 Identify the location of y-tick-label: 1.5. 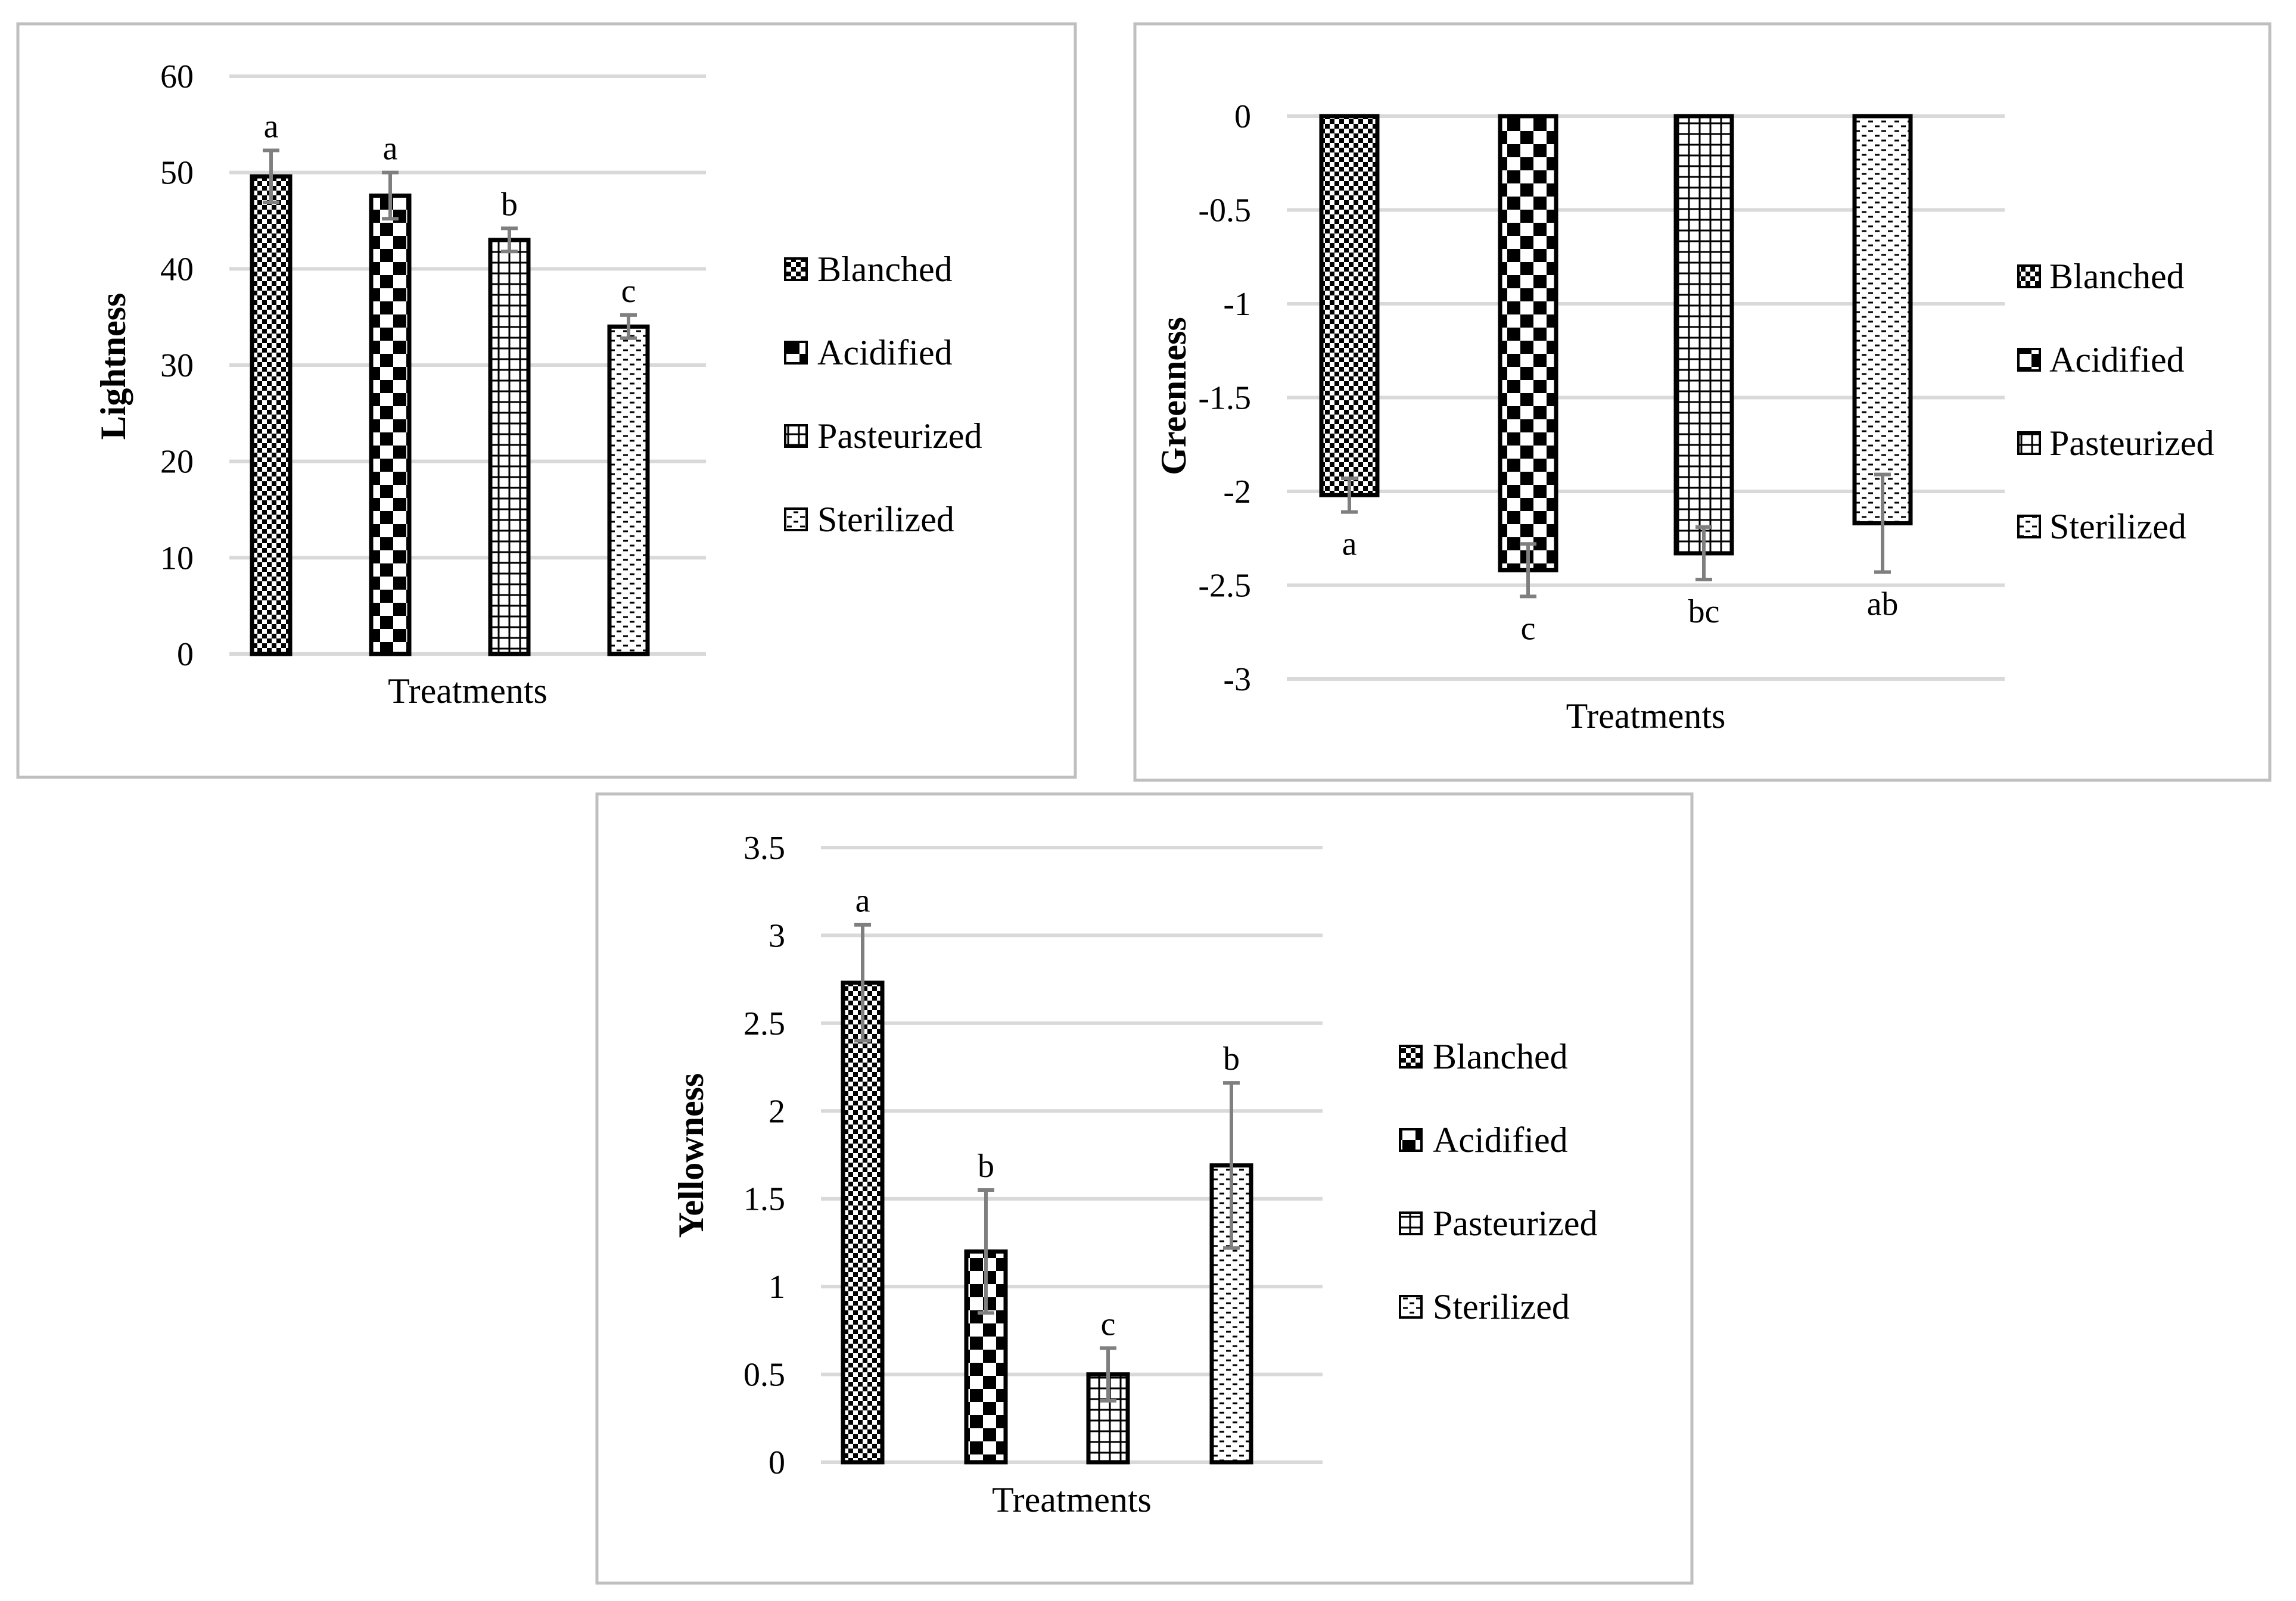
(764, 1199).